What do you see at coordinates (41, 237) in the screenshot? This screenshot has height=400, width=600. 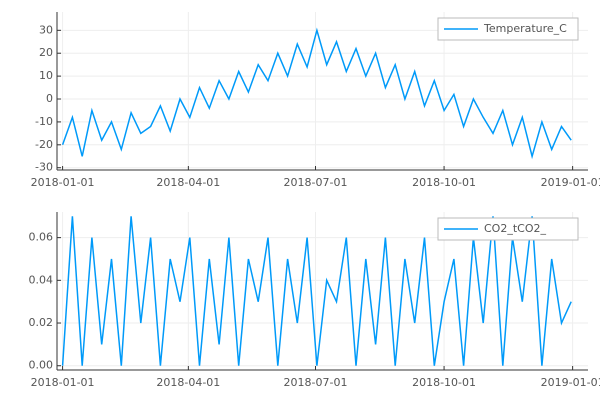 I see `y-tick-label: 0.06` at bounding box center [41, 237].